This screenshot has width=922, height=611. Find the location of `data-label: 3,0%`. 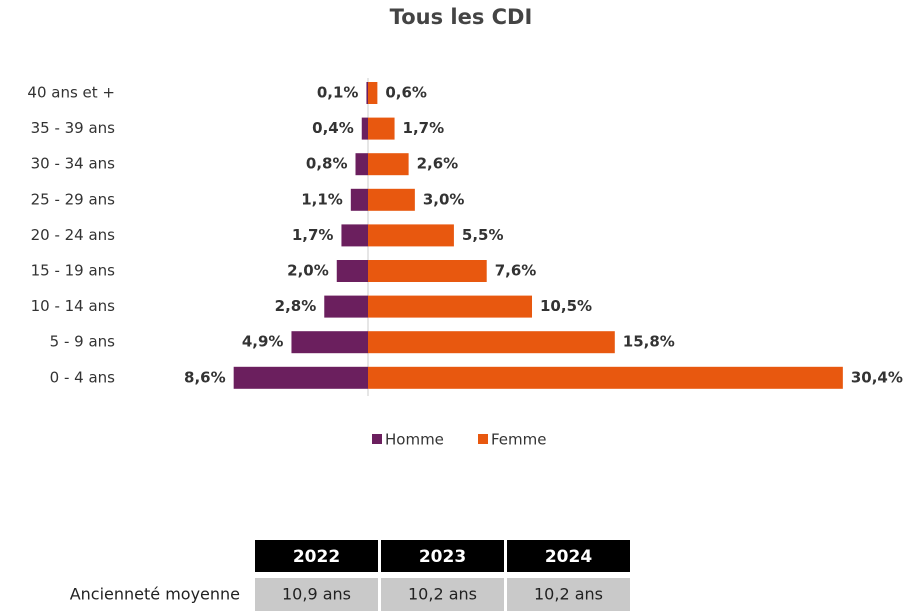

data-label: 3,0% is located at coordinates (444, 199).